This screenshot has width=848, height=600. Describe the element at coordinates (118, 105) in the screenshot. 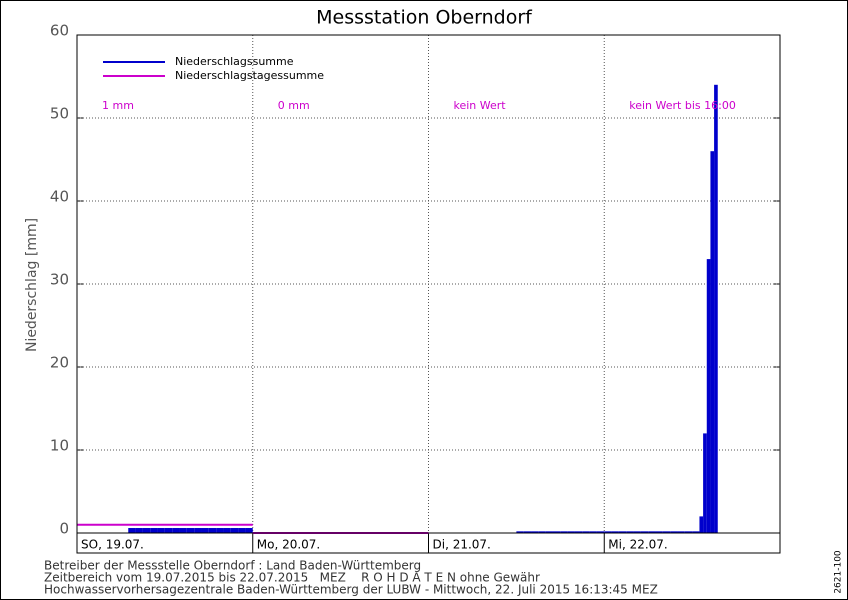

I see `daily-total-label: 1 mm` at that location.